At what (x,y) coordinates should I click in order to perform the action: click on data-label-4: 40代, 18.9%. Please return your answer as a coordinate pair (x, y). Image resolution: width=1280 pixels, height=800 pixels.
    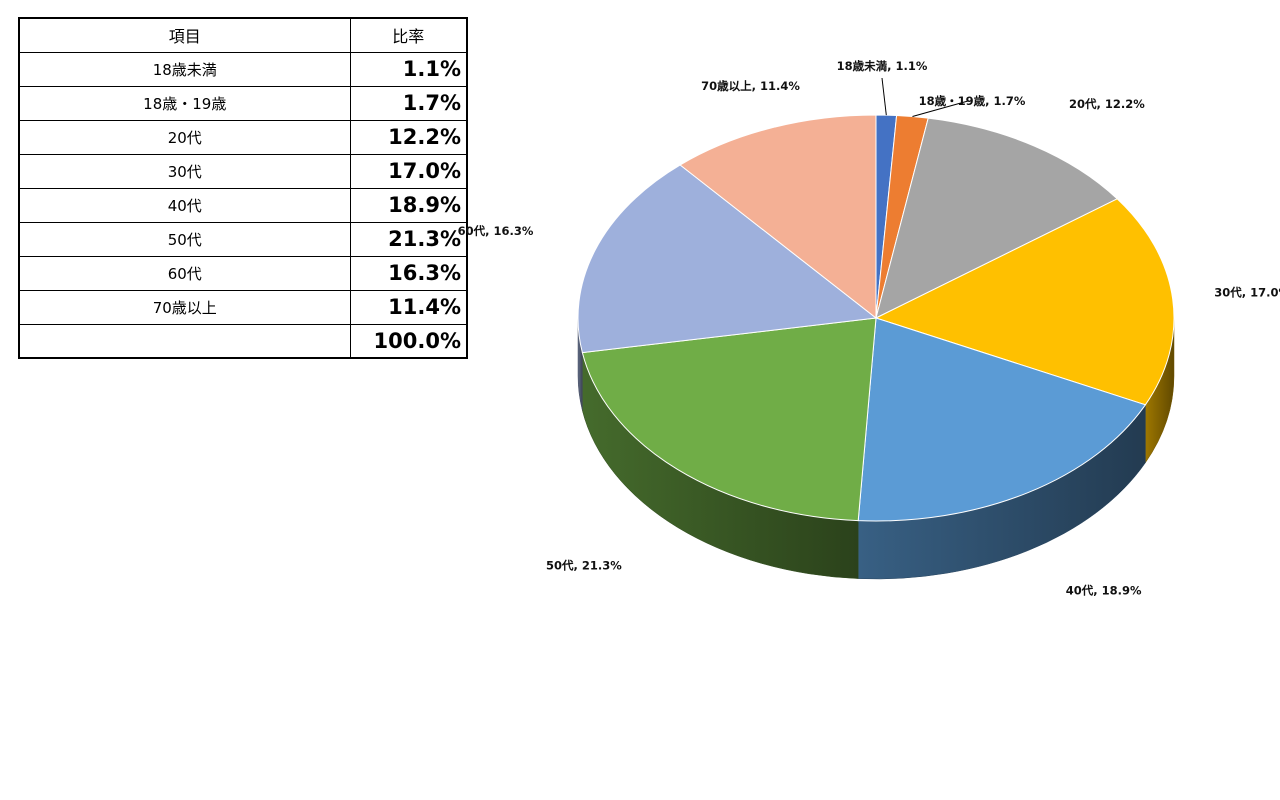
    Looking at the image, I should click on (1104, 590).